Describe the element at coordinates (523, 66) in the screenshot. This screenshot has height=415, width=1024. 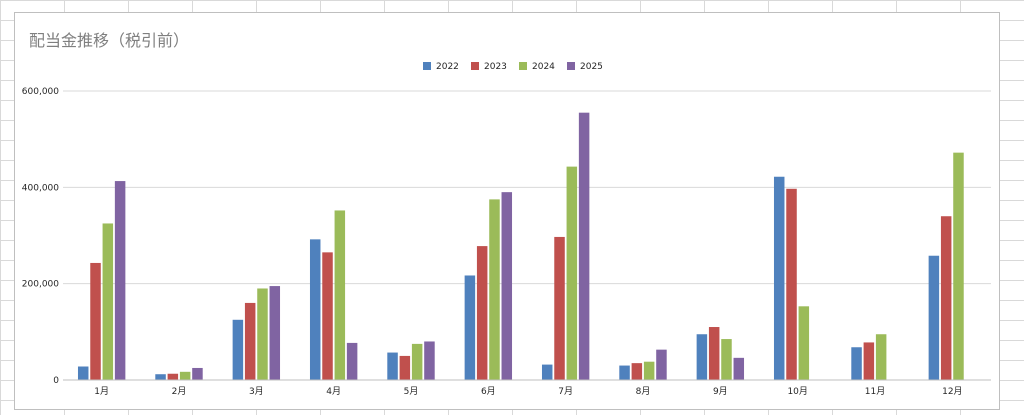
I see `legend-swatch-2024` at that location.